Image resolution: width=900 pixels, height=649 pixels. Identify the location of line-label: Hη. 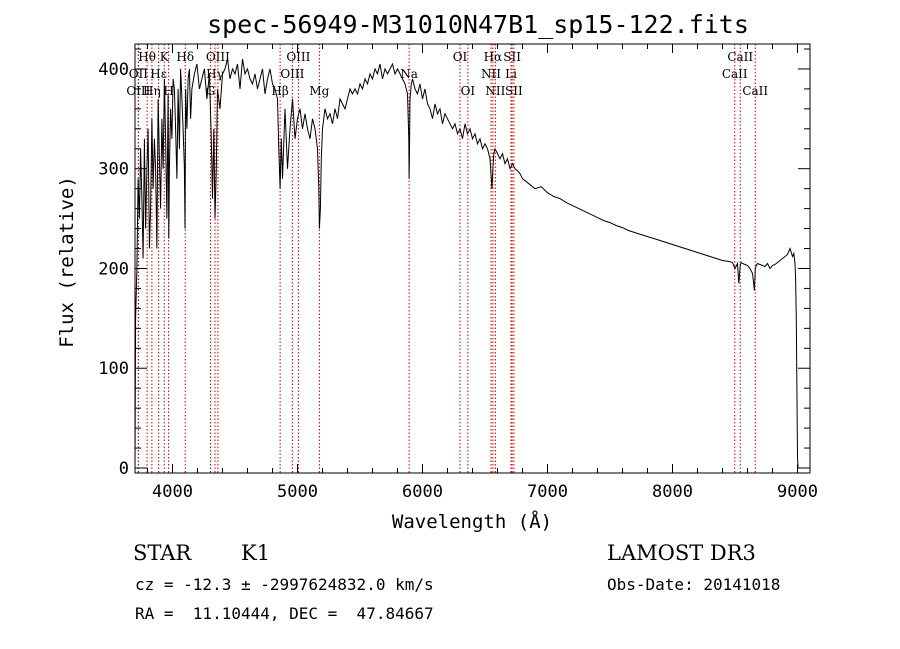
(152, 91).